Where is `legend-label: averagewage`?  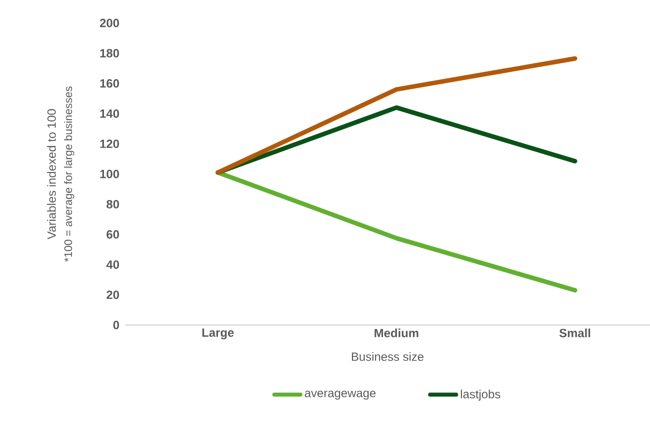
legend-label: averagewage is located at coordinates (340, 395).